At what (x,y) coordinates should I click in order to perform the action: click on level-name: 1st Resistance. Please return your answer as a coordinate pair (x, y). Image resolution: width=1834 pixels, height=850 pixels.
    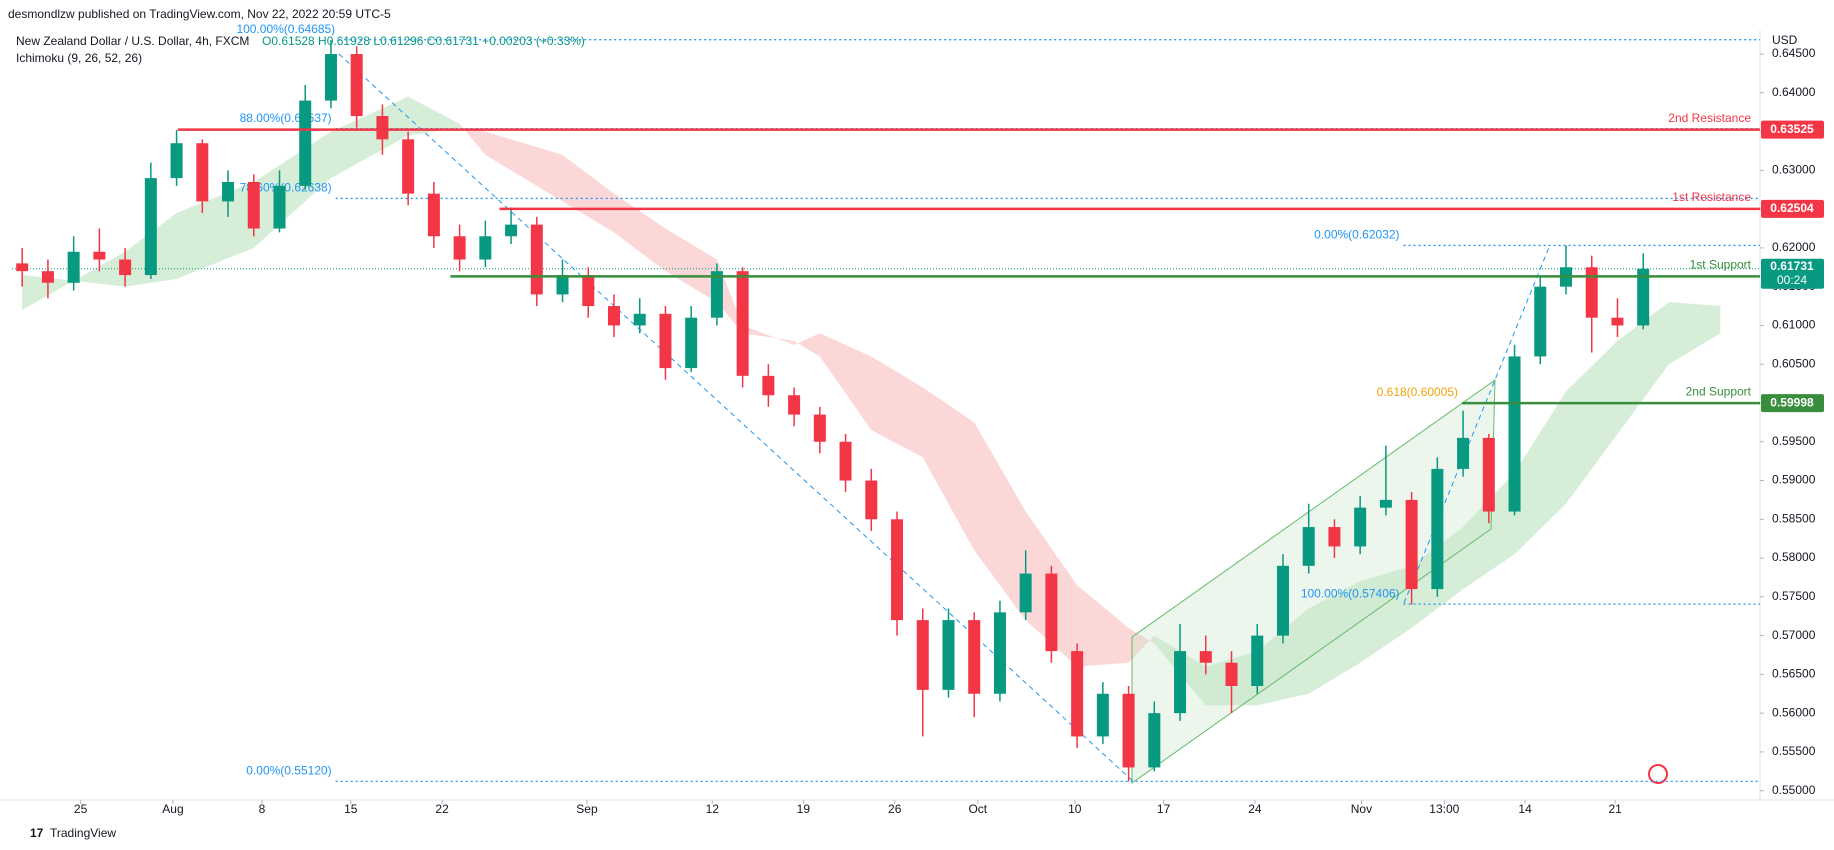
    Looking at the image, I should click on (1711, 197).